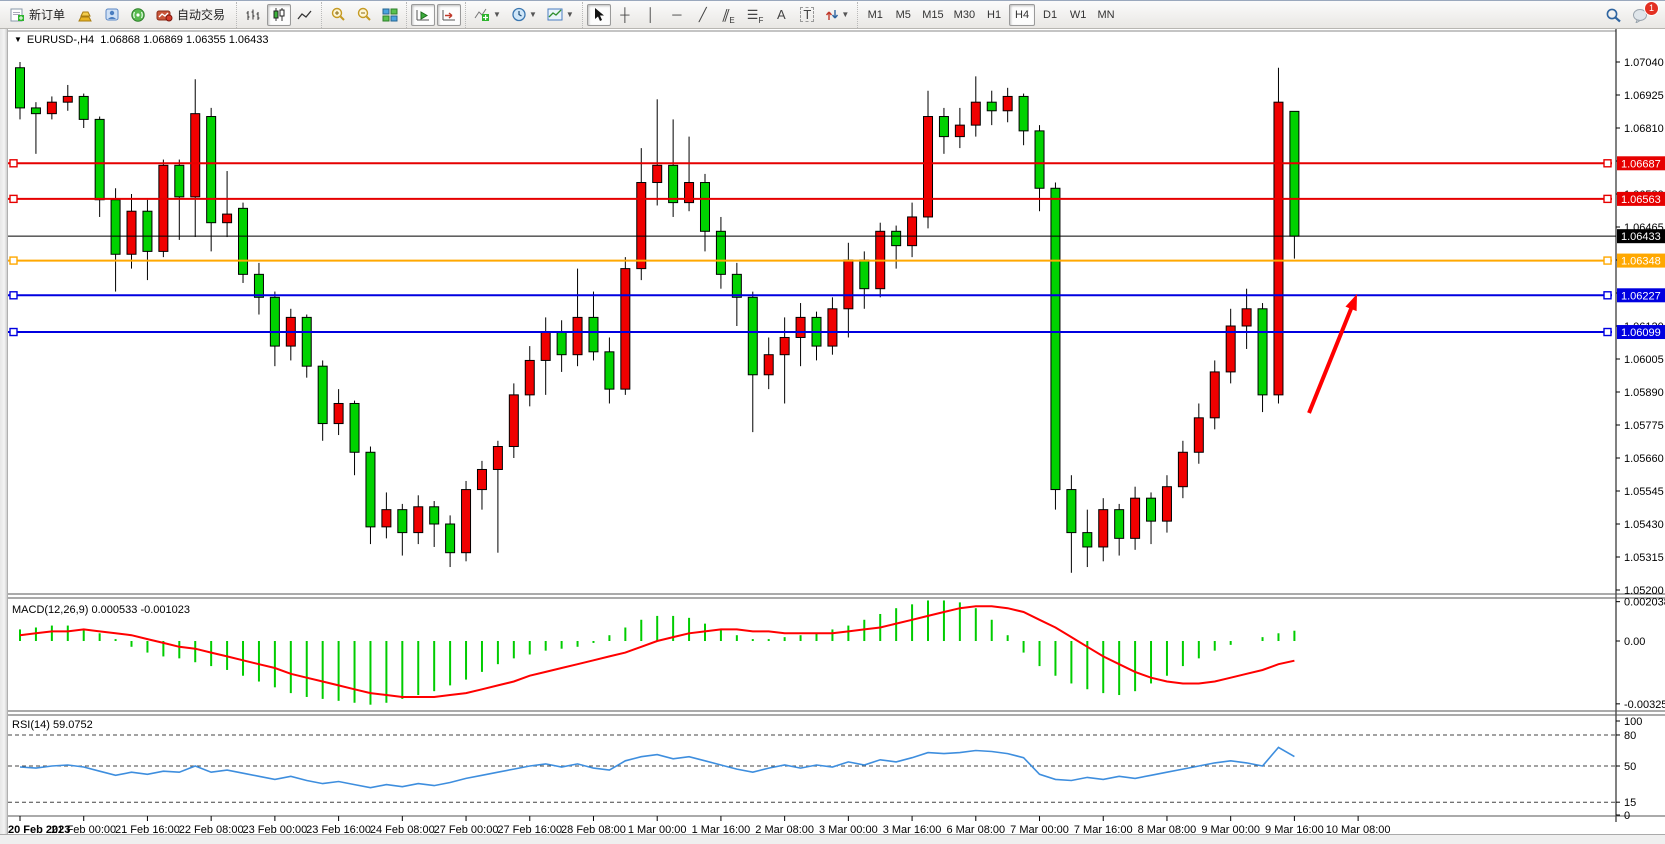 Image resolution: width=1665 pixels, height=844 pixels. Describe the element at coordinates (810, 260) in the screenshot. I see `hline-1.06348` at that location.